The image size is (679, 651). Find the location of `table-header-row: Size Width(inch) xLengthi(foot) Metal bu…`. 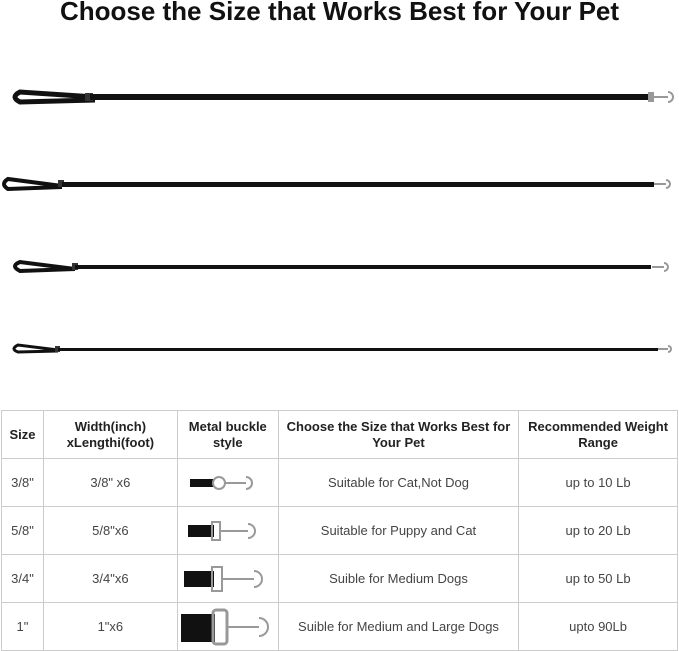

table-header-row: Size Width(inch) xLengthi(foot) Metal bu… is located at coordinates (339, 434).